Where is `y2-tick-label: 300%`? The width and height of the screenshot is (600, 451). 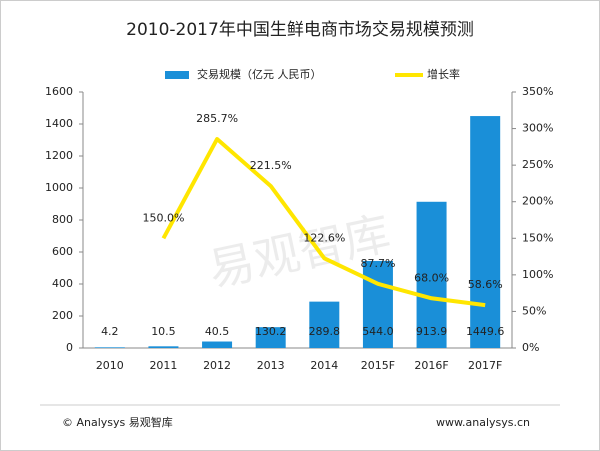
y2-tick-label: 300% is located at coordinates (537, 128).